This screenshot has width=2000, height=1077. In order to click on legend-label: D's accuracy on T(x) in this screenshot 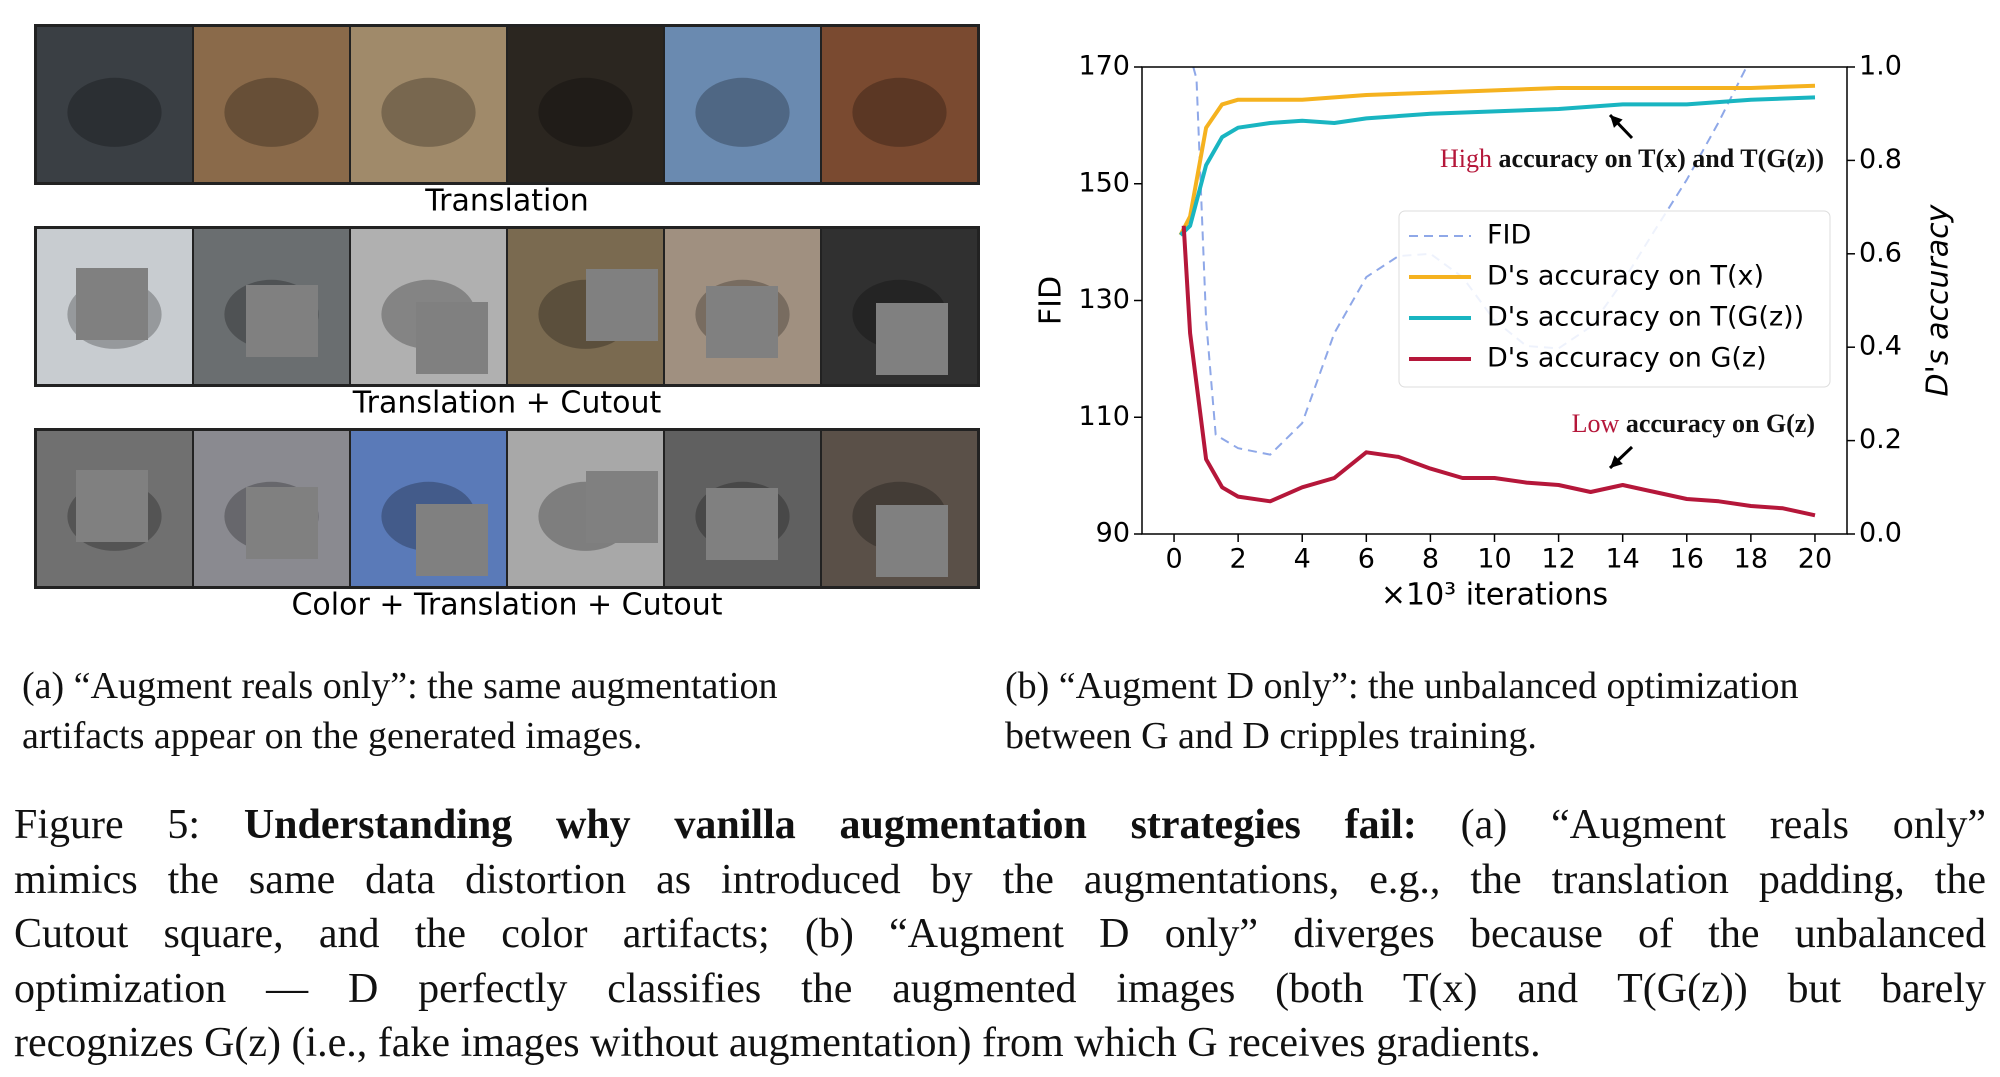, I will do `click(1625, 276)`.